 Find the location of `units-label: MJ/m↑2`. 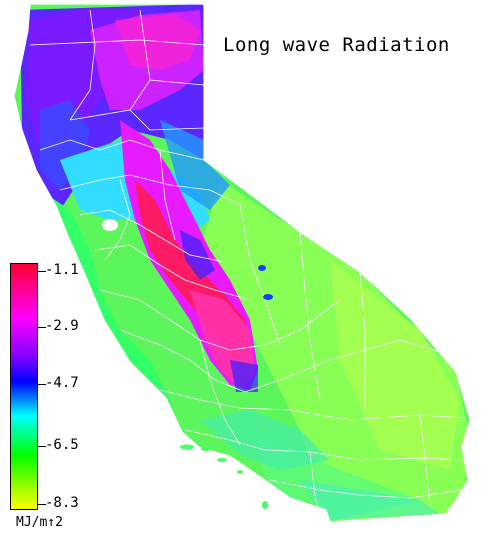

units-label: MJ/m↑2 is located at coordinates (39, 522).